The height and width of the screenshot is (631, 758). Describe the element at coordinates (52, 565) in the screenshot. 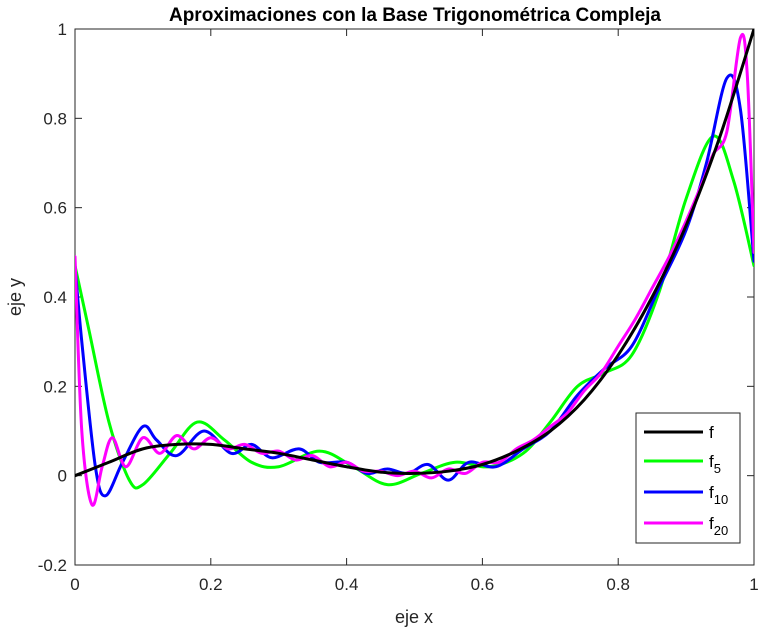

I see `y-tick-label: -0.2` at that location.